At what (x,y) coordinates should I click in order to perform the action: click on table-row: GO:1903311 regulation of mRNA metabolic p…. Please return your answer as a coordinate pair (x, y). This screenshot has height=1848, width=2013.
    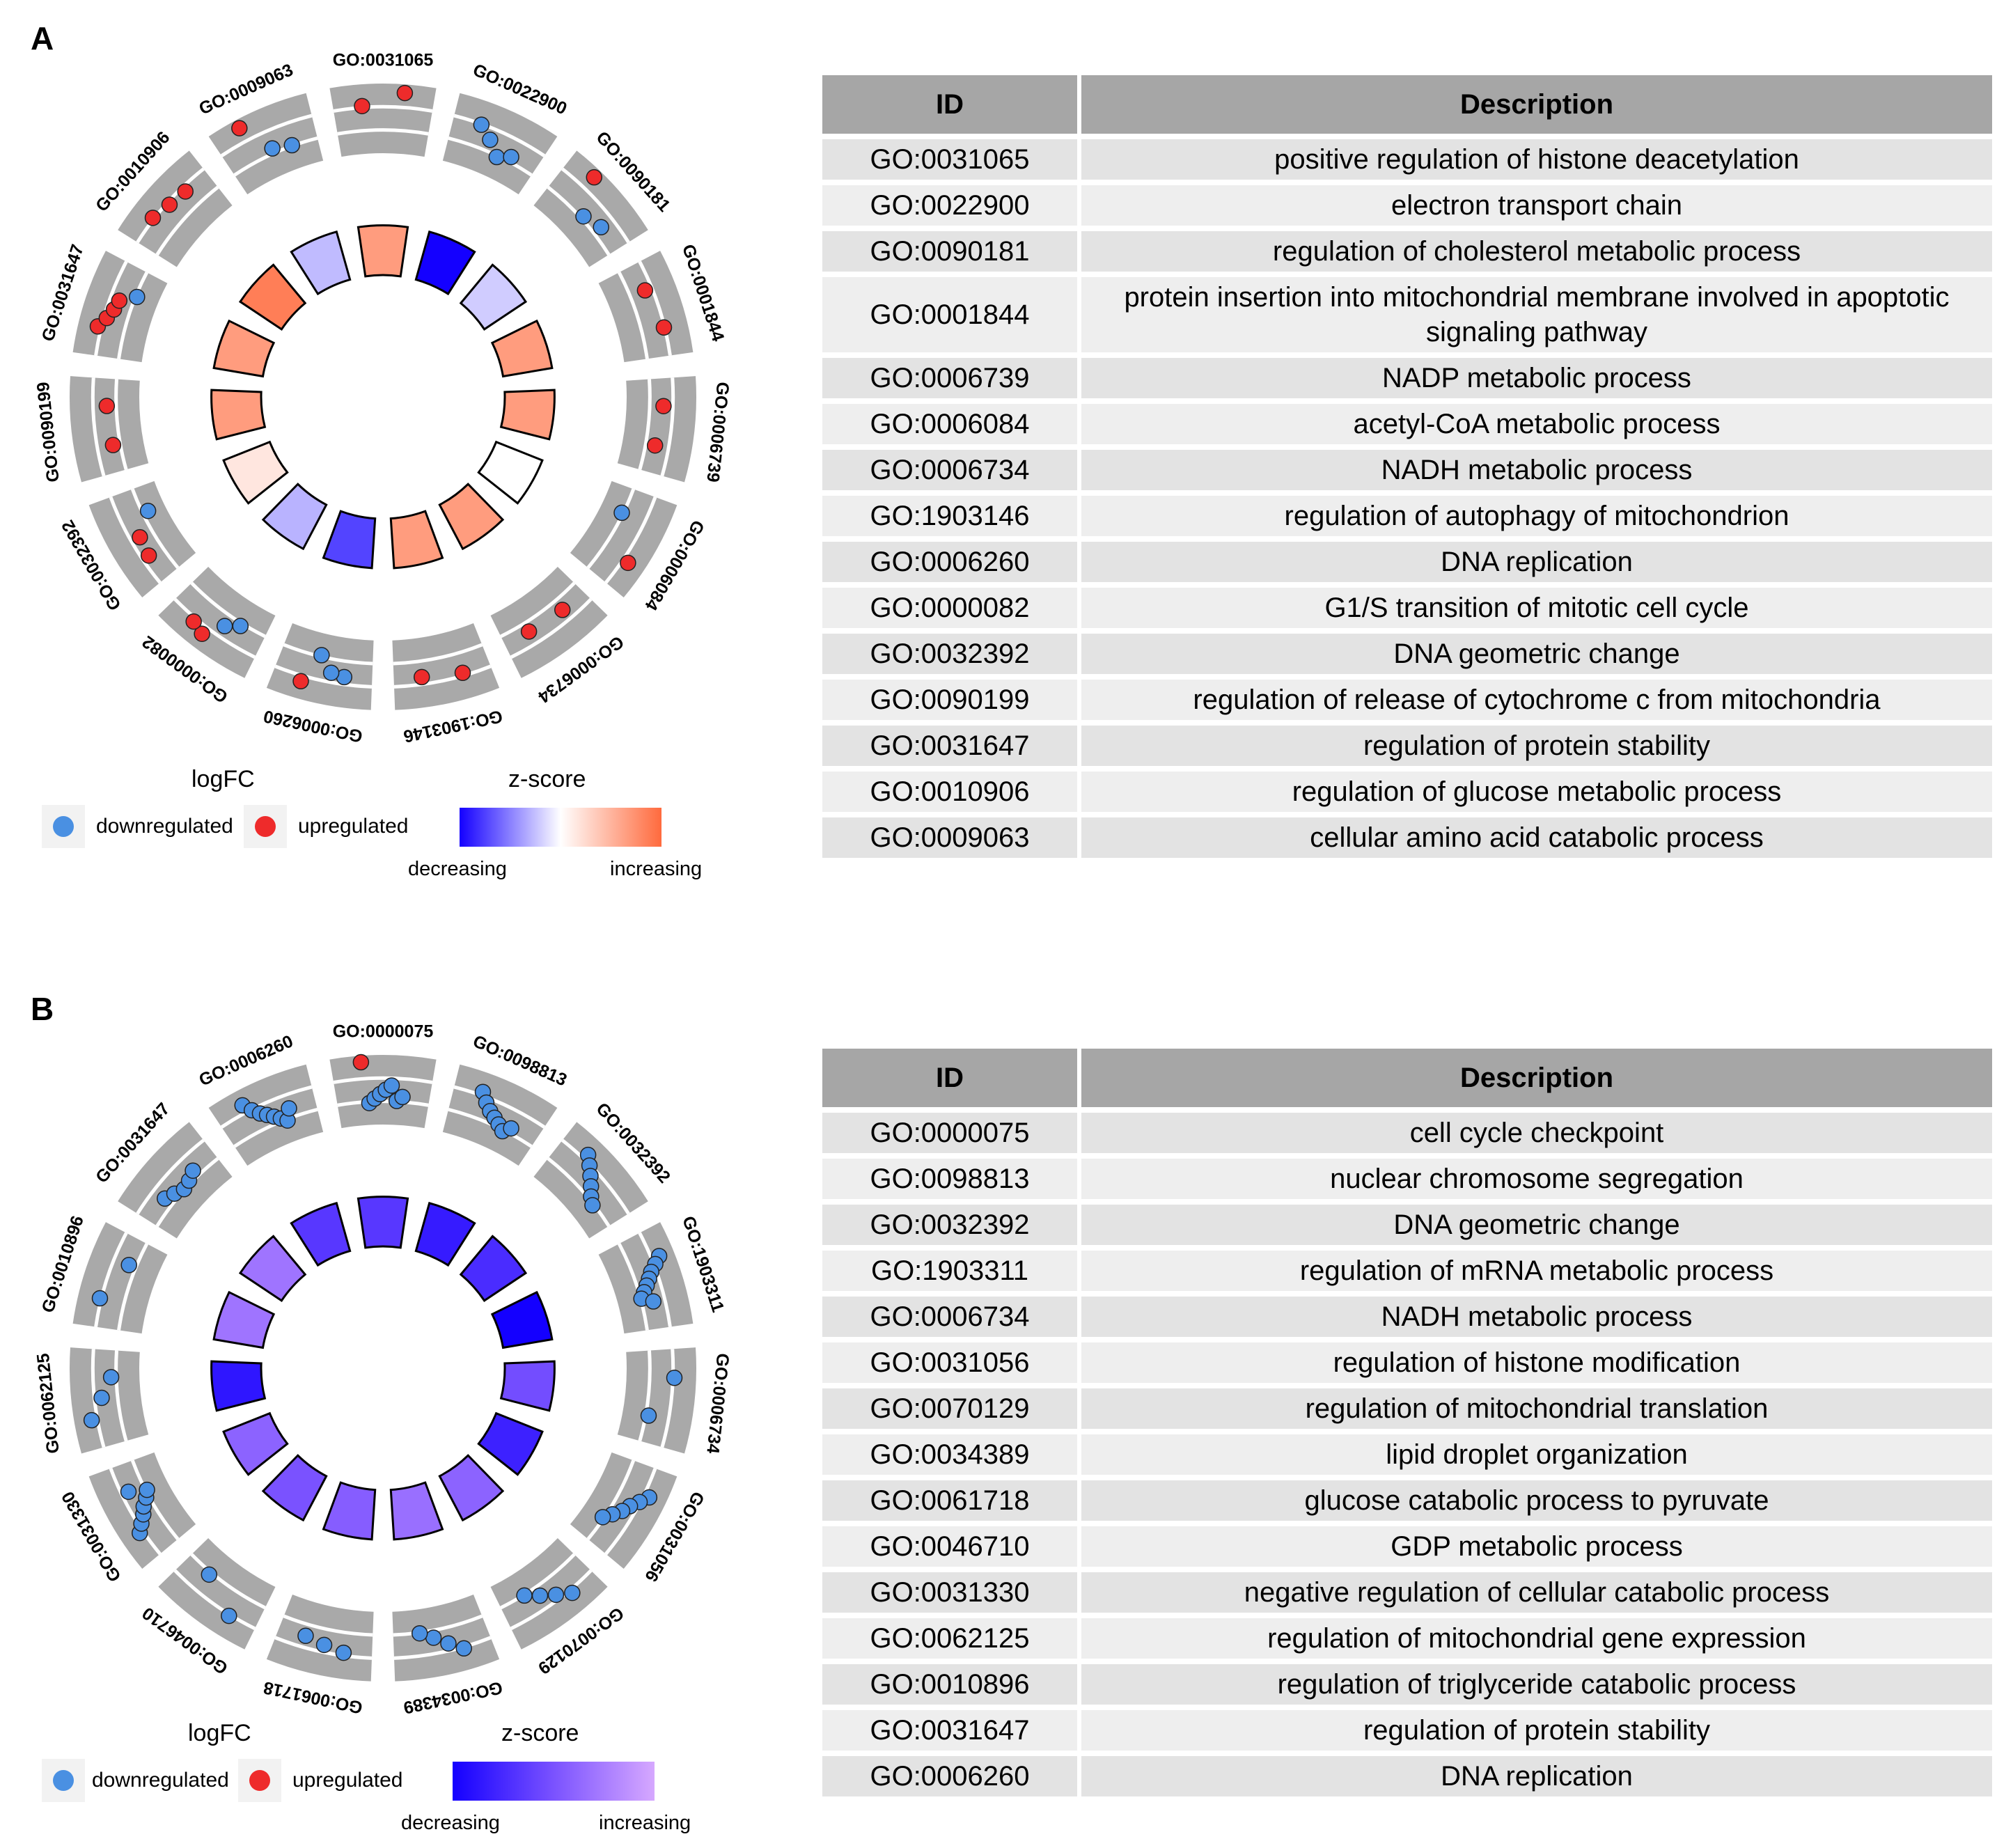
    Looking at the image, I should click on (1407, 1271).